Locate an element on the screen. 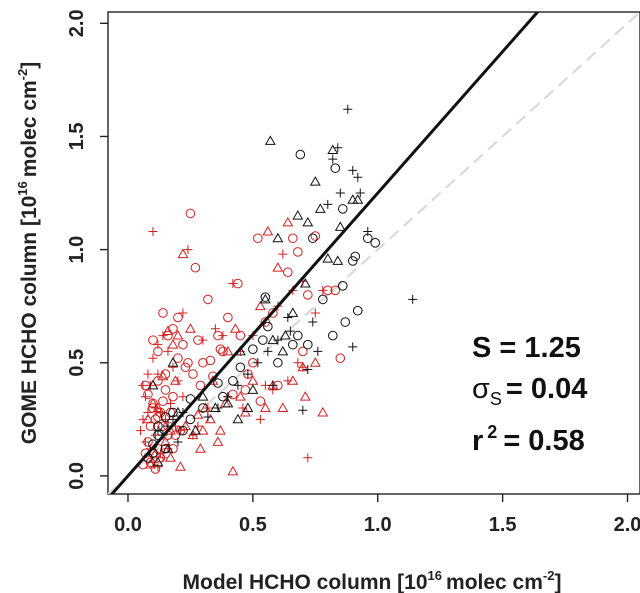  stat-r2-value: = 0.58 is located at coordinates (543, 441).